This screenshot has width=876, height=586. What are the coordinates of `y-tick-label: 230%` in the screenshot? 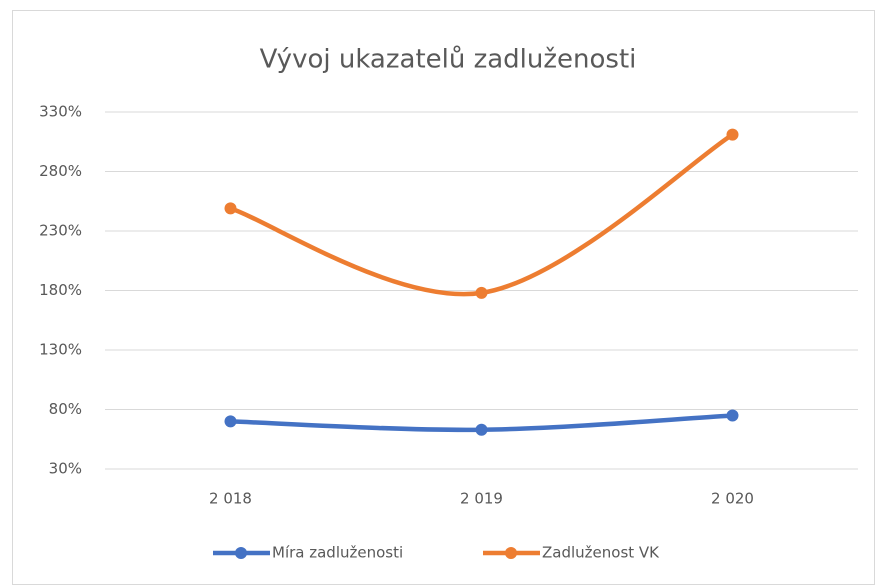 It's located at (60, 231).